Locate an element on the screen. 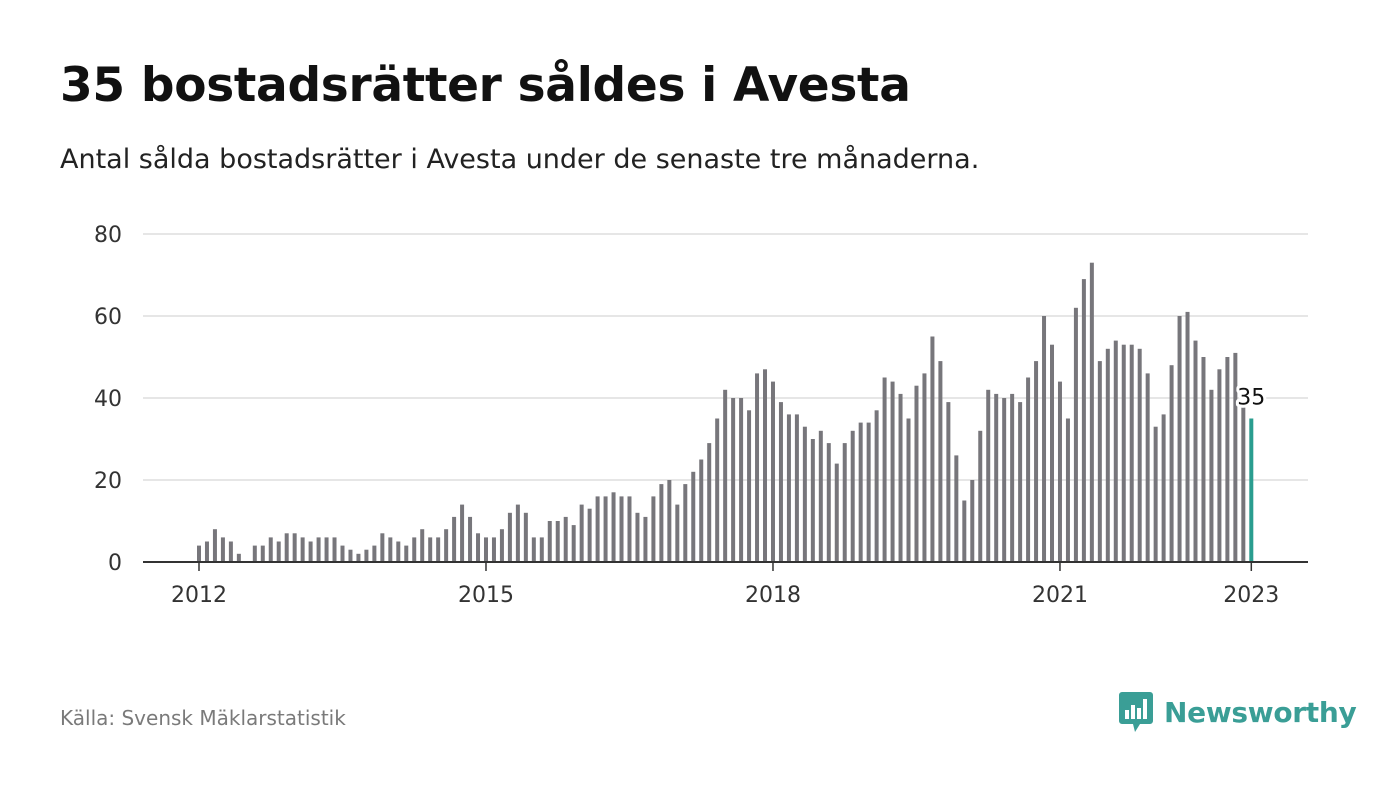 Image resolution: width=1400 pixels, height=794 pixels. brand-name: Newsworthy is located at coordinates (1260, 712).